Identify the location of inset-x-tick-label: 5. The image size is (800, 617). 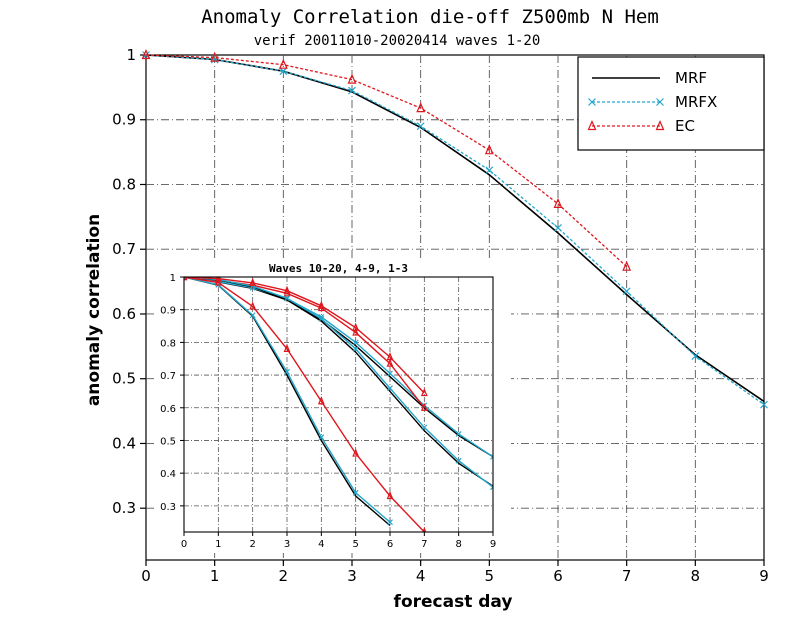
(355, 544).